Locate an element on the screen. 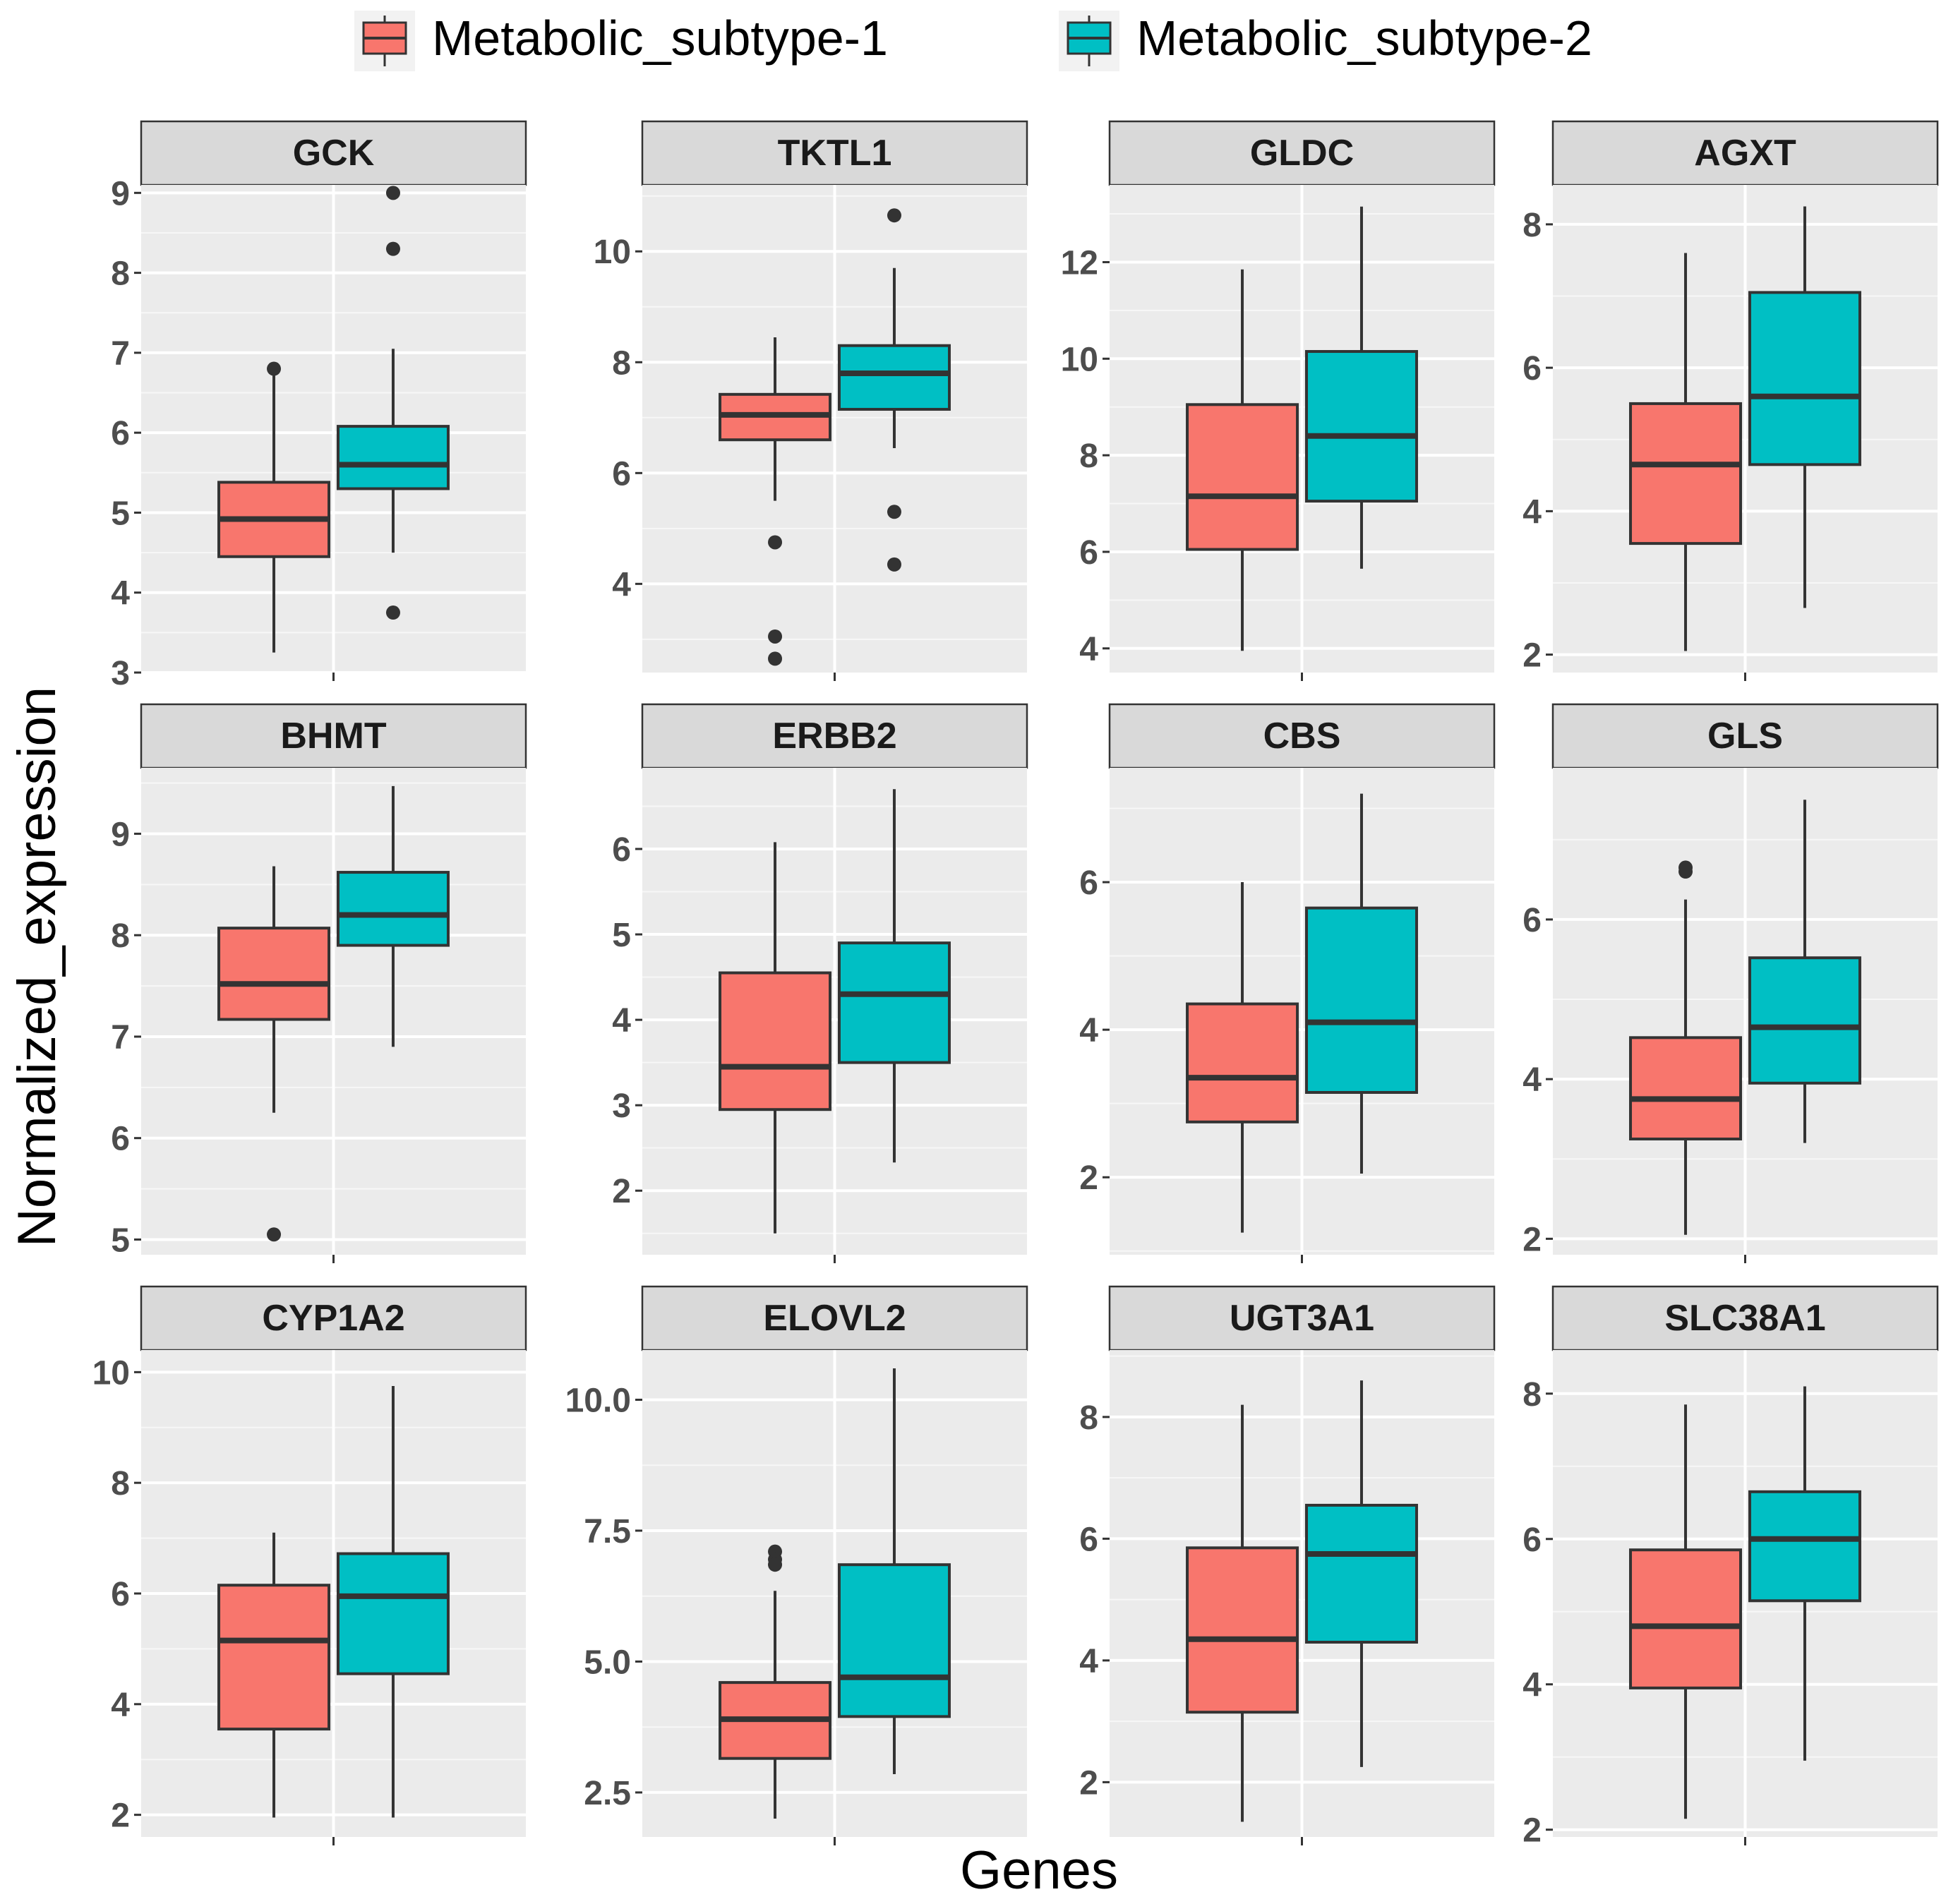 This screenshot has height=1904, width=1958. facet-cyp1a2: CYP1A2 2 4 6 8 10 is located at coordinates (309, 1565).